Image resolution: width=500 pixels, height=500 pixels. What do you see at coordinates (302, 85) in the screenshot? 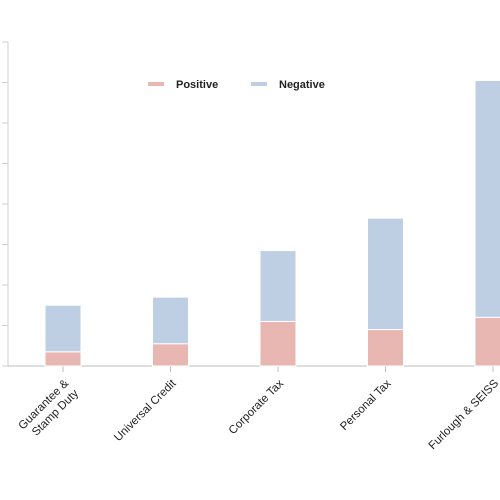
I see `legend-label-negative: Negative` at bounding box center [302, 85].